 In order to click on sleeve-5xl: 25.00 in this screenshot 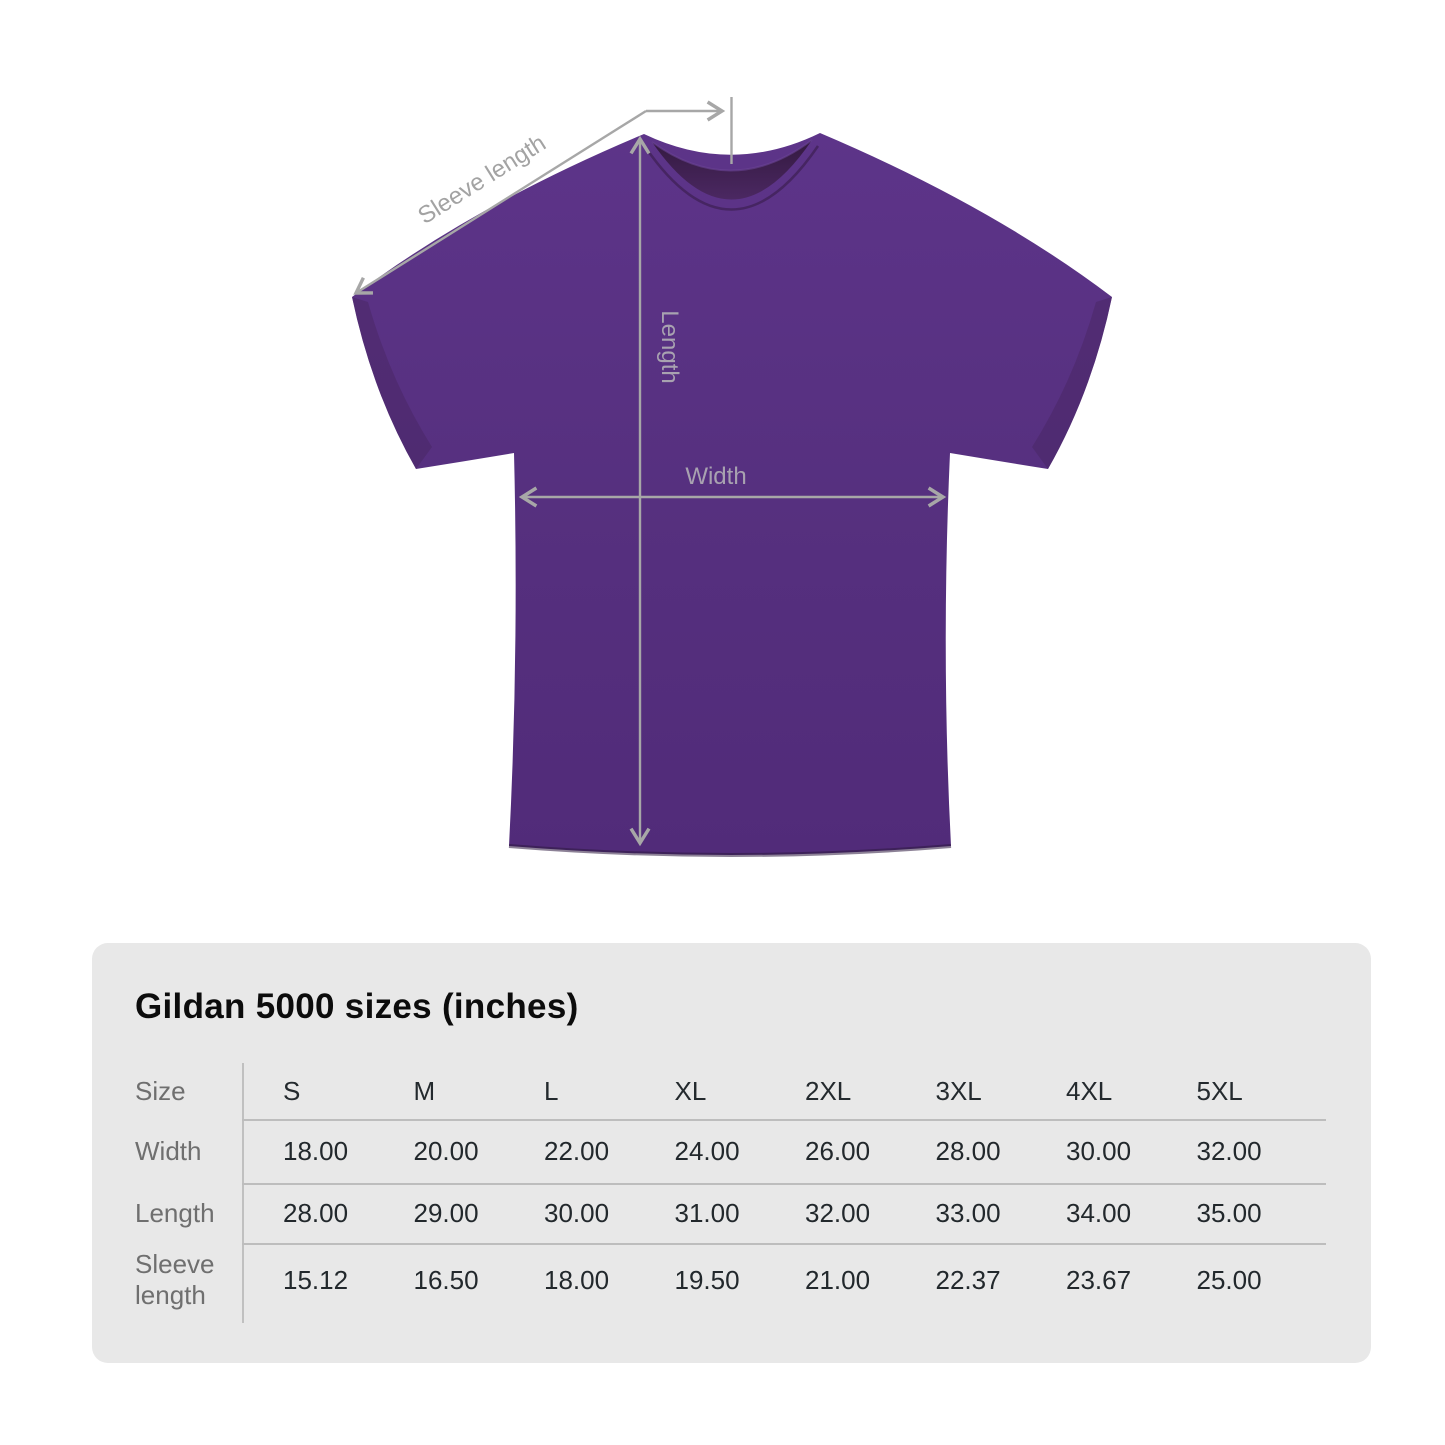, I will do `click(1229, 1279)`.